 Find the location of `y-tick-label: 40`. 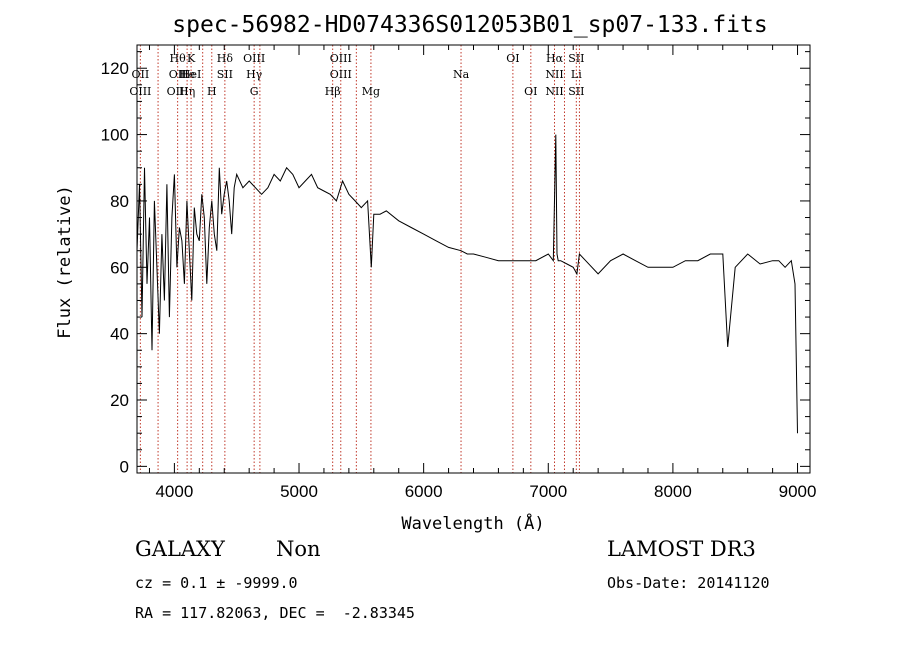

y-tick-label: 40 is located at coordinates (119, 334).